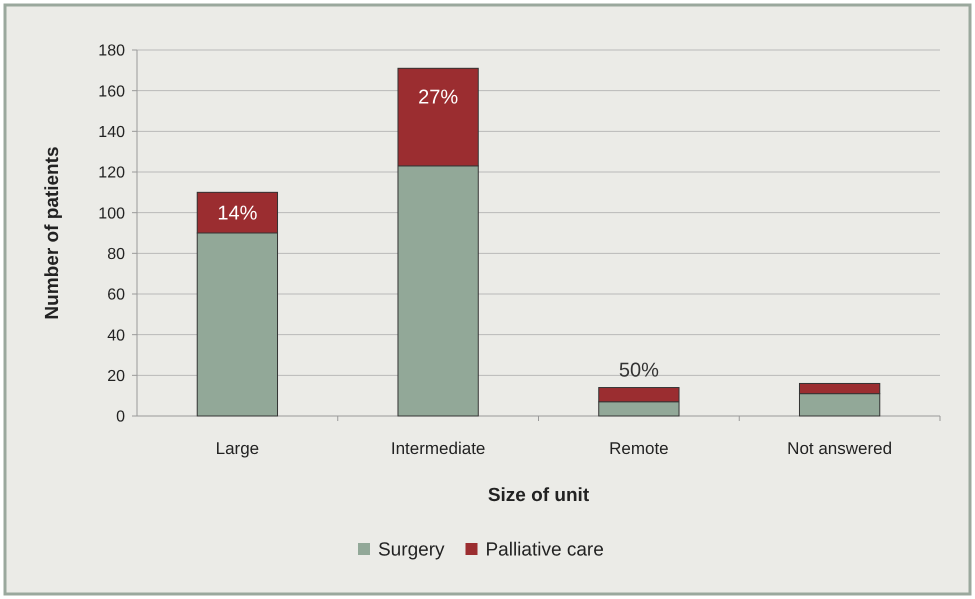 The width and height of the screenshot is (975, 599). I want to click on x-tick-label: Large, so click(238, 448).